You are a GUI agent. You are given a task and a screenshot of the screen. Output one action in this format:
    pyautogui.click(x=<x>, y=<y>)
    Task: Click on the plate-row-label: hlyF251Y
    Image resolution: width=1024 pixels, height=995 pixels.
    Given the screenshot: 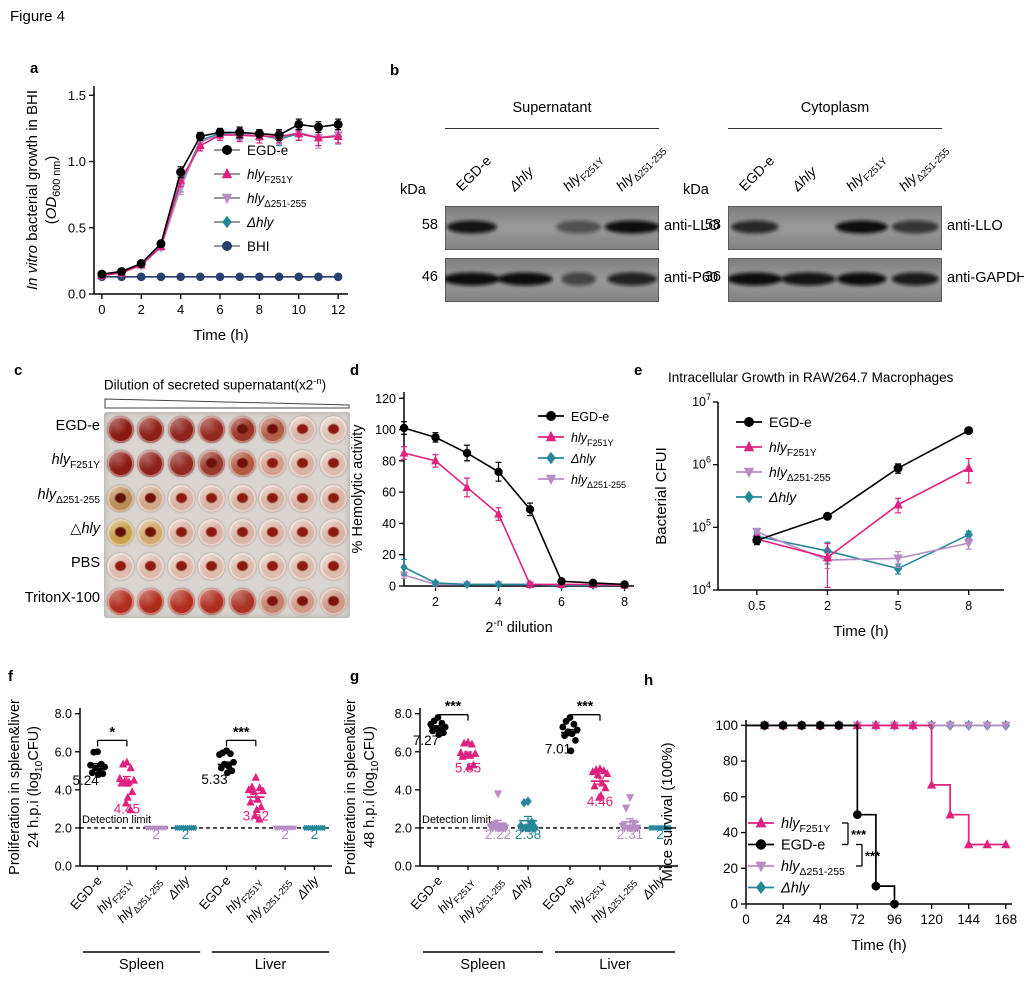 What is the action you would take?
    pyautogui.click(x=75, y=462)
    